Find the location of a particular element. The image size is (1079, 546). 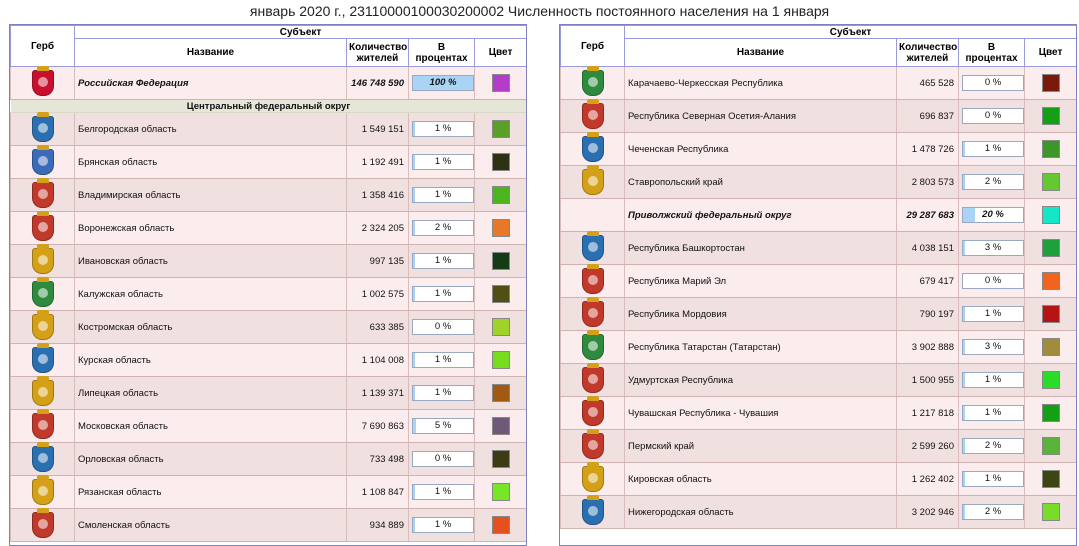

table-row: Нижегородская область 3 202 946 2 % is located at coordinates (818, 512).